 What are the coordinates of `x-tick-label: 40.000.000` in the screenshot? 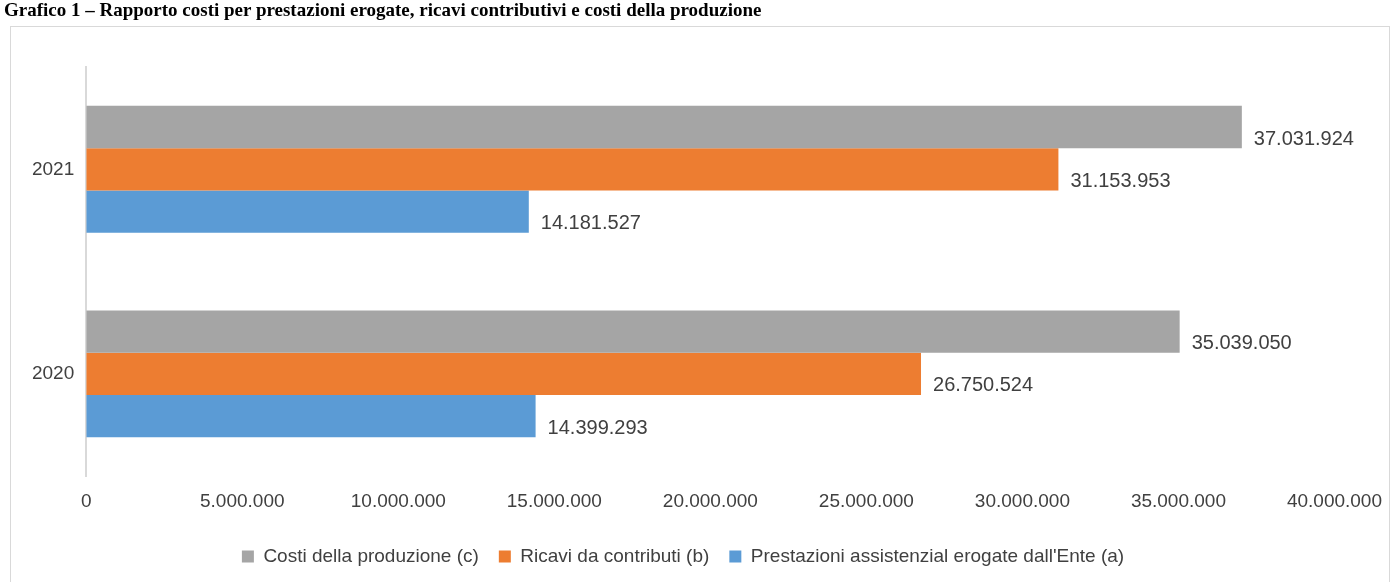 It's located at (1334, 500).